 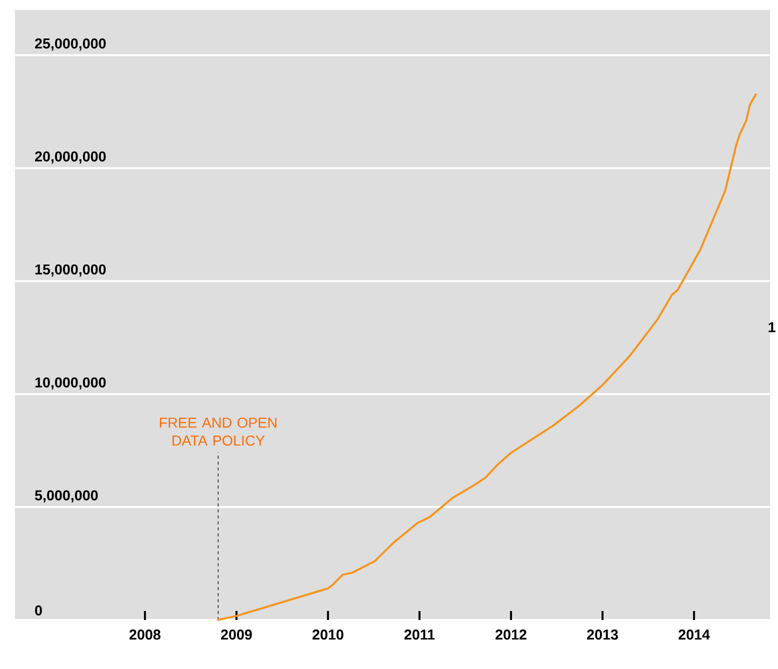 I want to click on y-tick-label: 5,000,000, so click(x=66, y=496).